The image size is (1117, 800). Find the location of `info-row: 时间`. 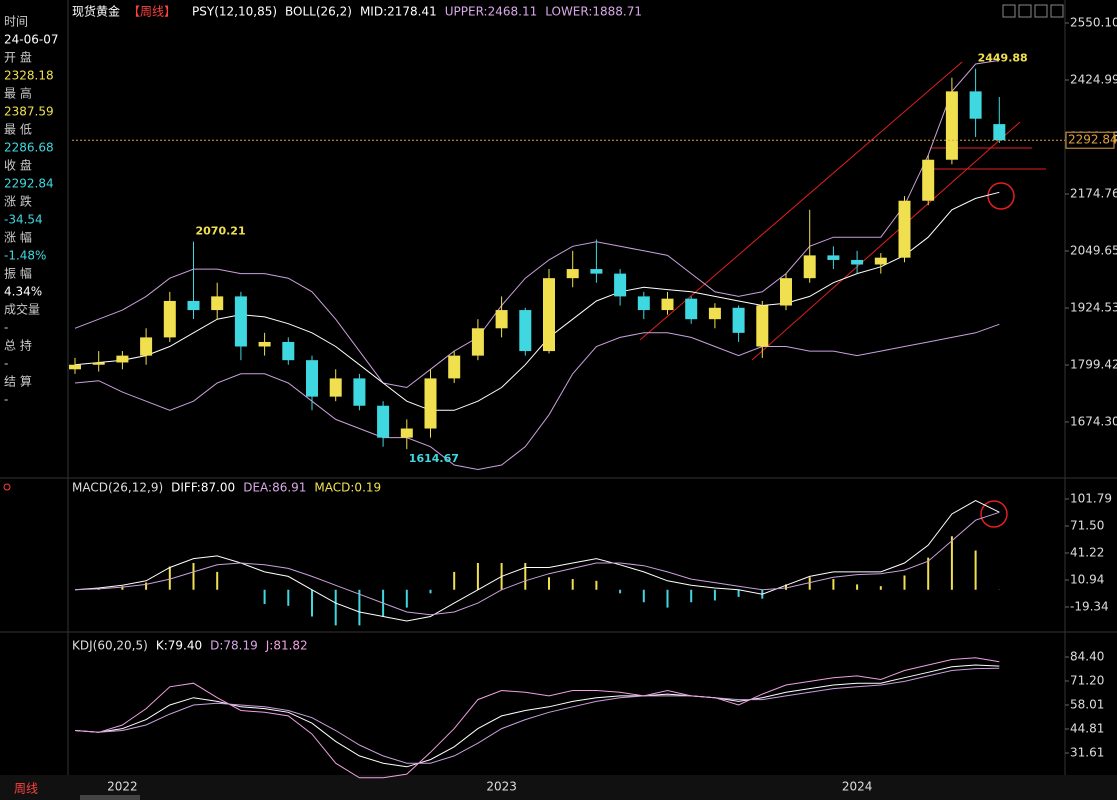

info-row: 时间 is located at coordinates (16, 22).